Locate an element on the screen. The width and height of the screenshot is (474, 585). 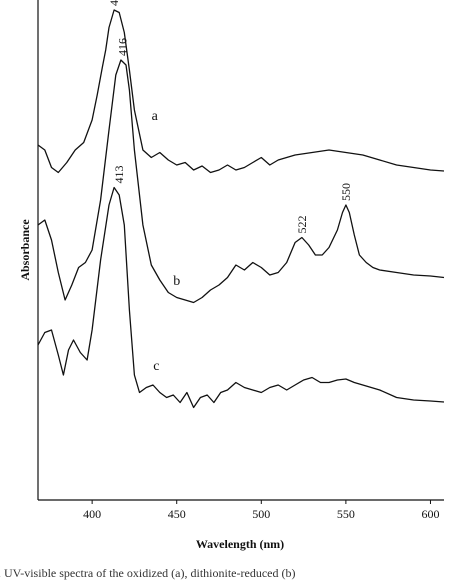
peak-label: 408 is located at coordinates (114, 3).